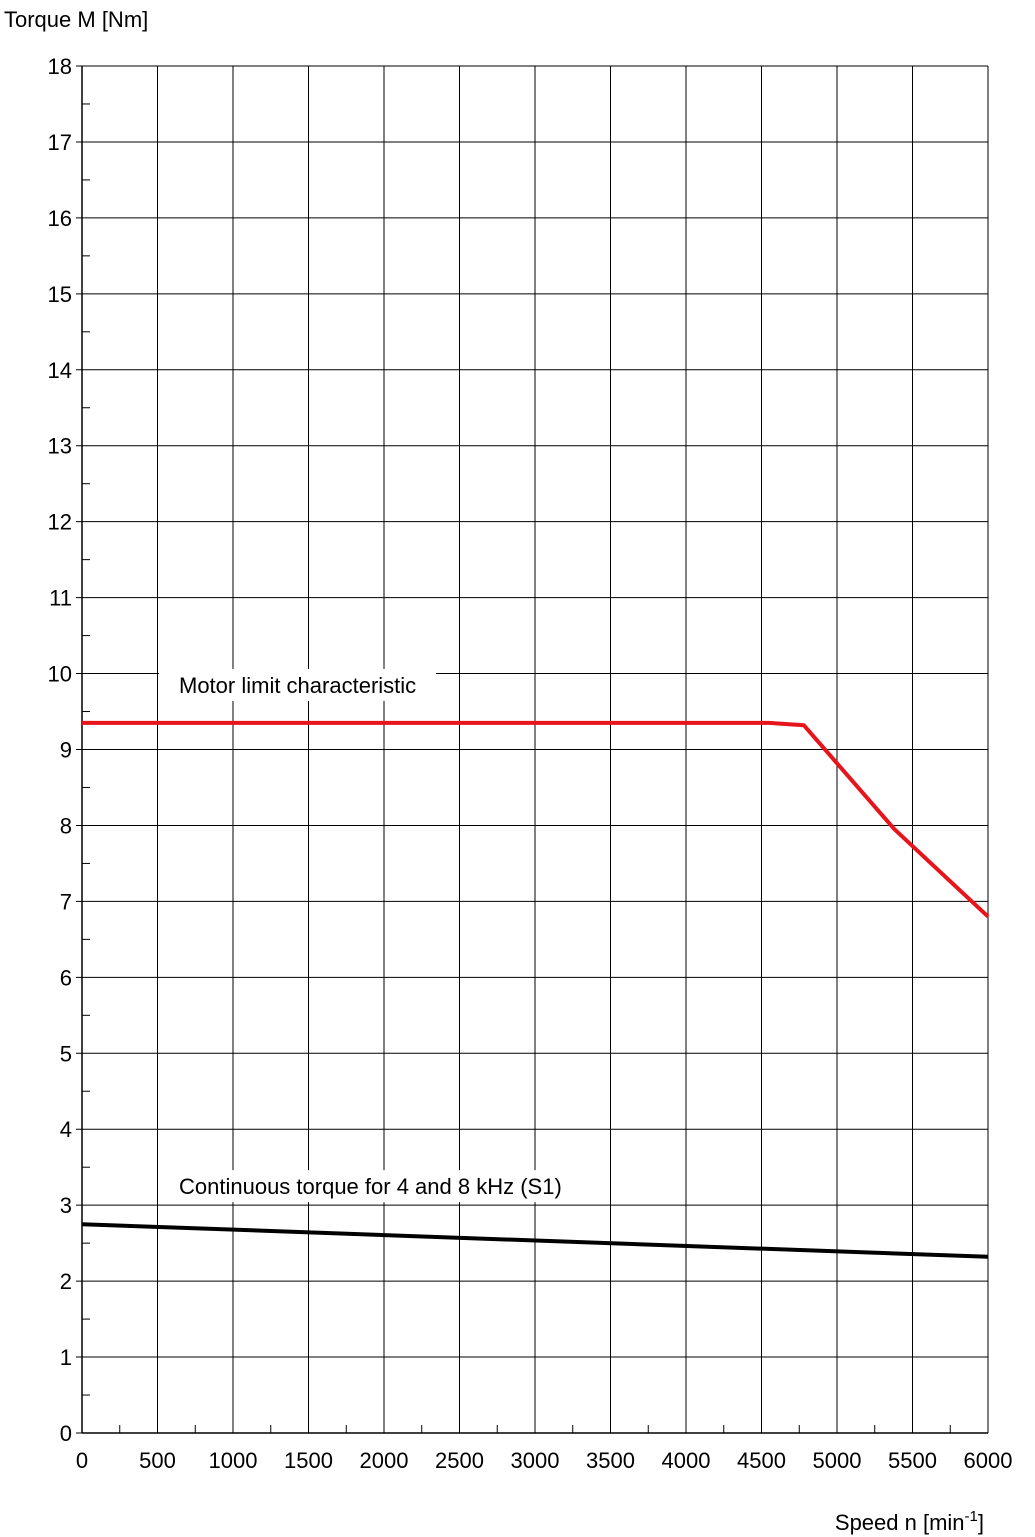 This screenshot has width=1035, height=1537. I want to click on y-tick-label: 3, so click(66, 1205).